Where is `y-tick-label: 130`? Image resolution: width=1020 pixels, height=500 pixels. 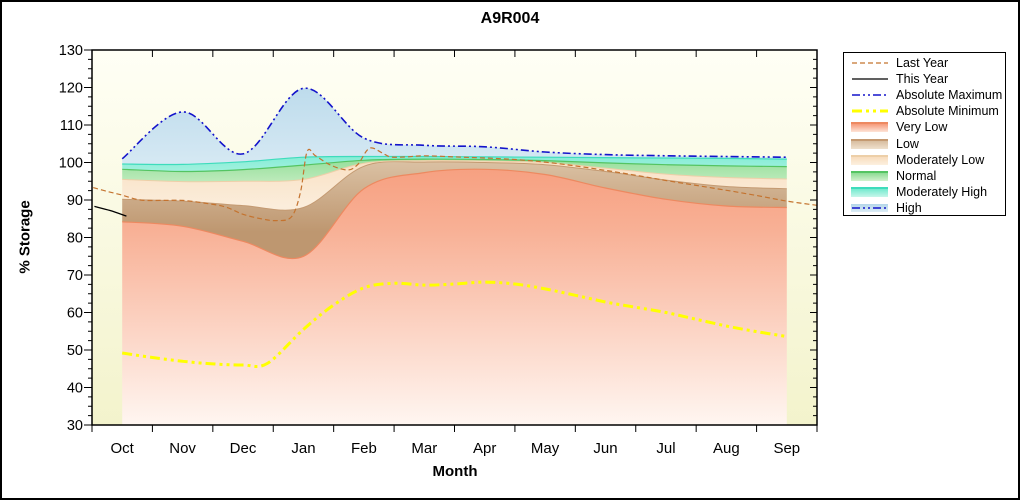
y-tick-label: 130 is located at coordinates (71, 51).